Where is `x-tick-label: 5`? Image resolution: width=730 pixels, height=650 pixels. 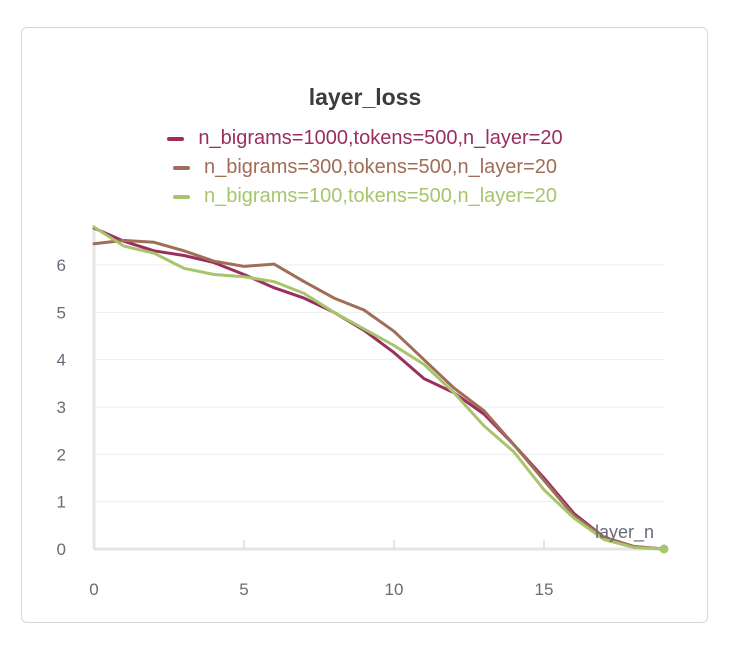
x-tick-label: 5 is located at coordinates (243, 589).